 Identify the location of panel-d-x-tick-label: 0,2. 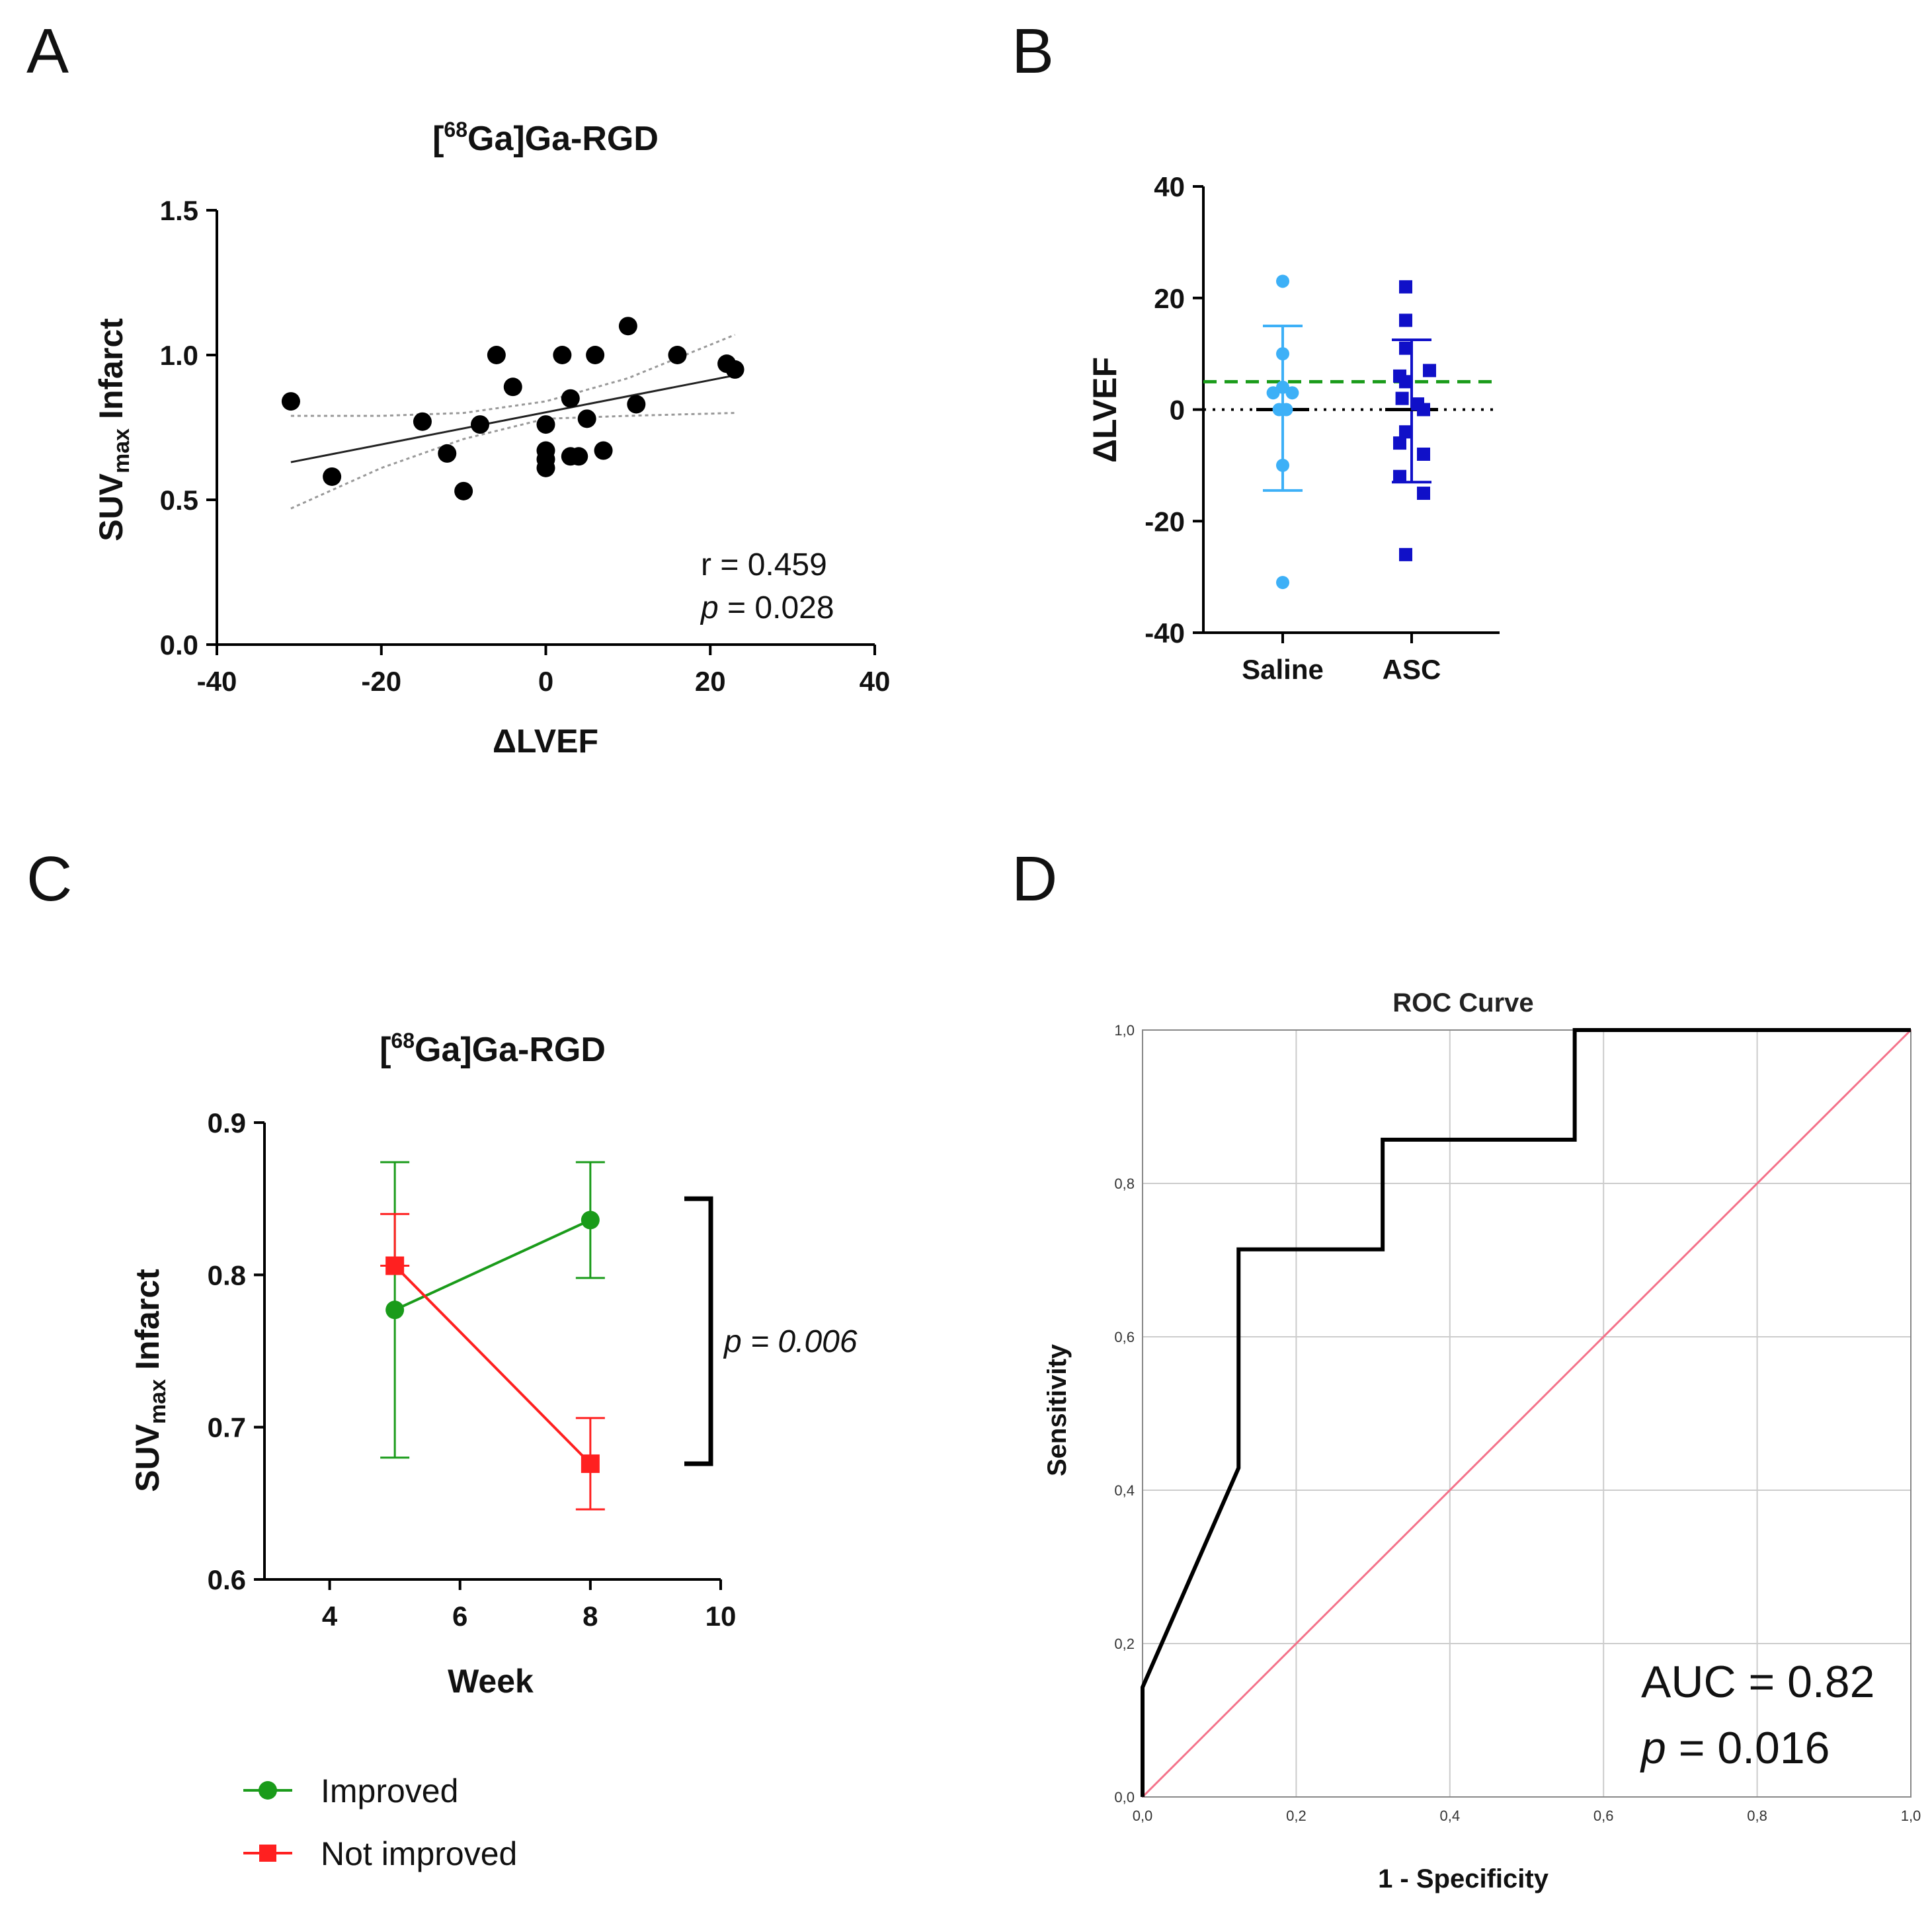
(1296, 1816).